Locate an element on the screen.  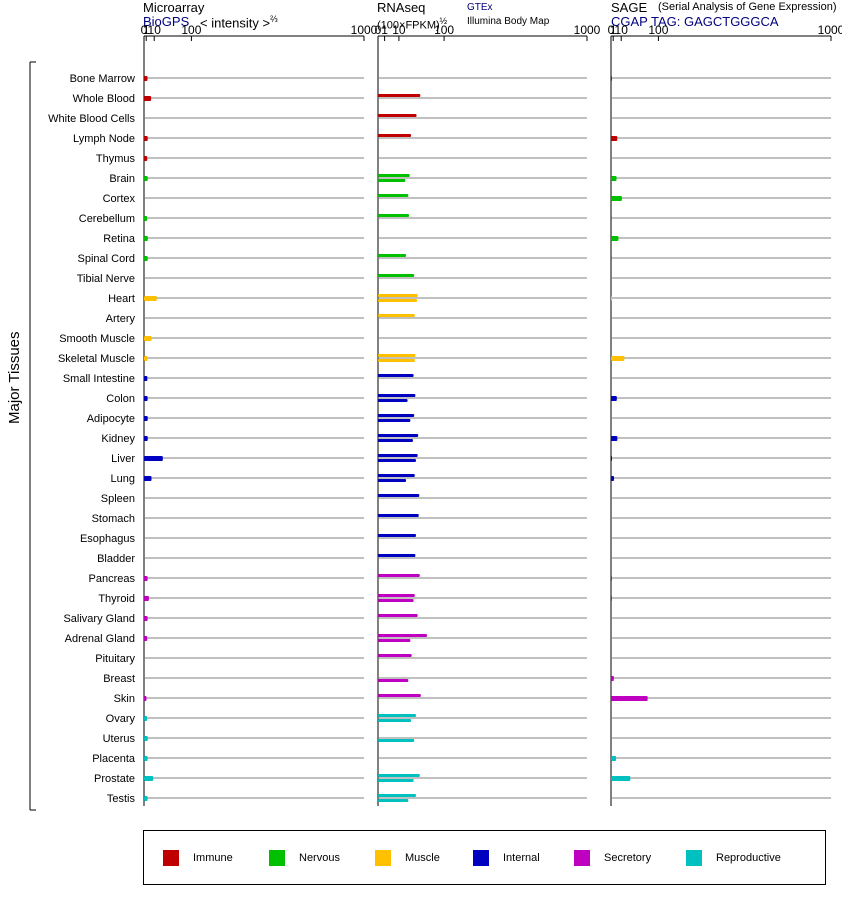
legend-item: Secretory is located at coordinates (612, 858).